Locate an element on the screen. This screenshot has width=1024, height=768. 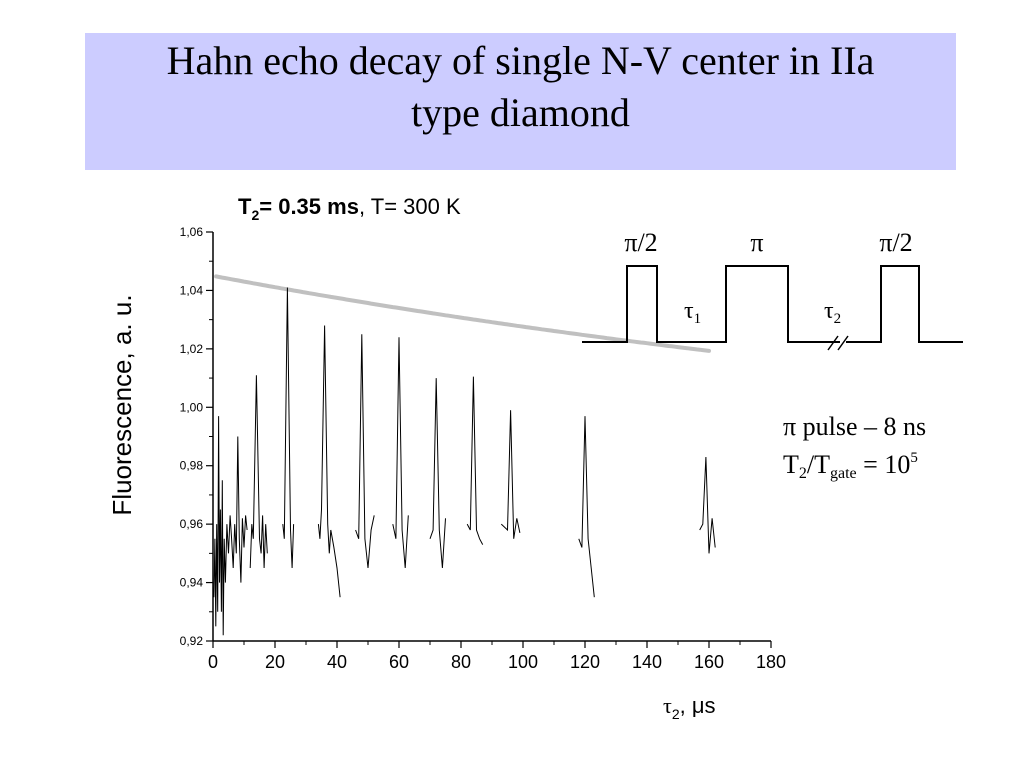
pulse-duration-text: π pulse – 8 ns is located at coordinates (854, 426).